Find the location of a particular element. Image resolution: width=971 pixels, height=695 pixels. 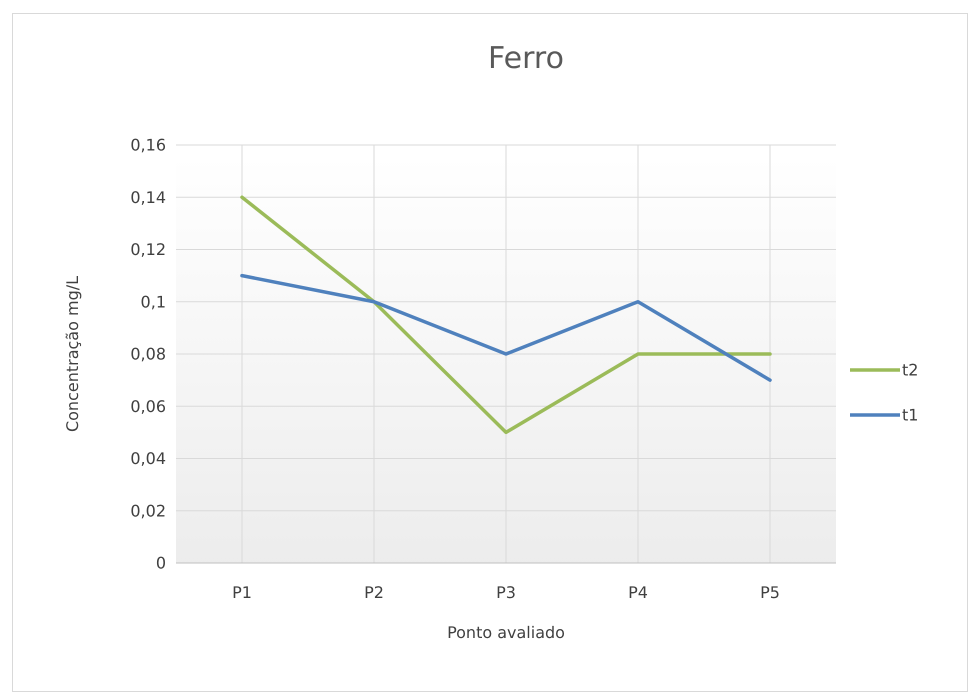

y-tick-label: 0,06 is located at coordinates (148, 406).